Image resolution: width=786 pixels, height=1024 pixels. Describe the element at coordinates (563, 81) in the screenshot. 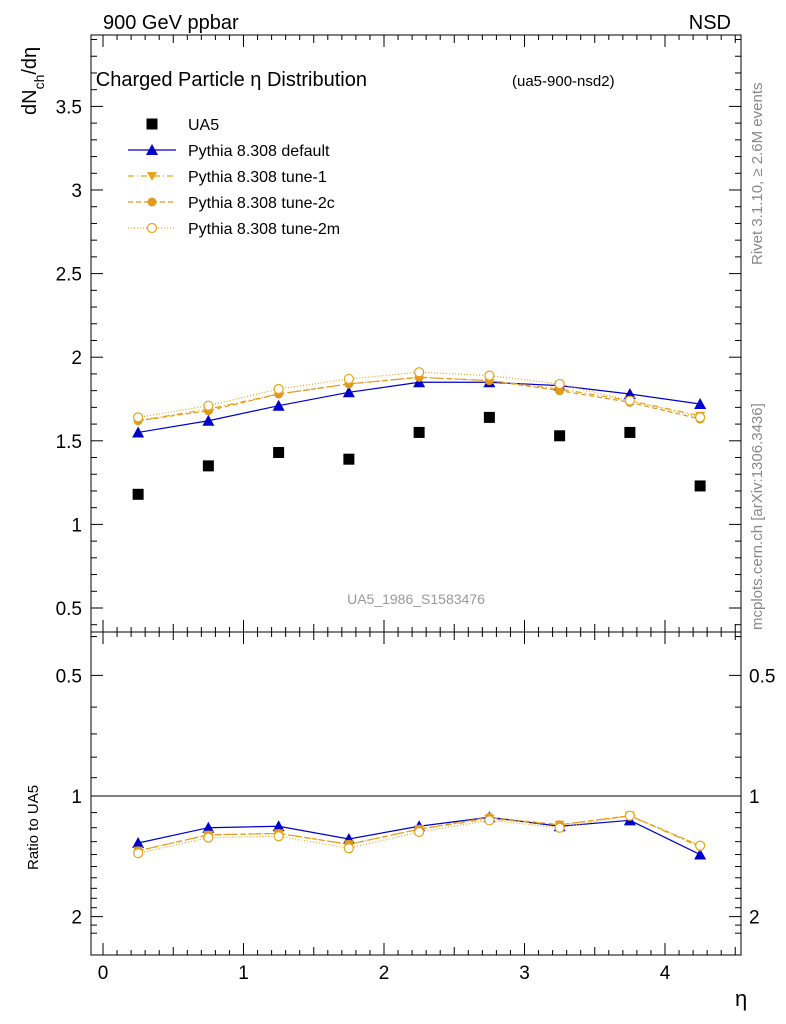

I see `chart-title-tag: (ua5-900-nsd2)` at that location.